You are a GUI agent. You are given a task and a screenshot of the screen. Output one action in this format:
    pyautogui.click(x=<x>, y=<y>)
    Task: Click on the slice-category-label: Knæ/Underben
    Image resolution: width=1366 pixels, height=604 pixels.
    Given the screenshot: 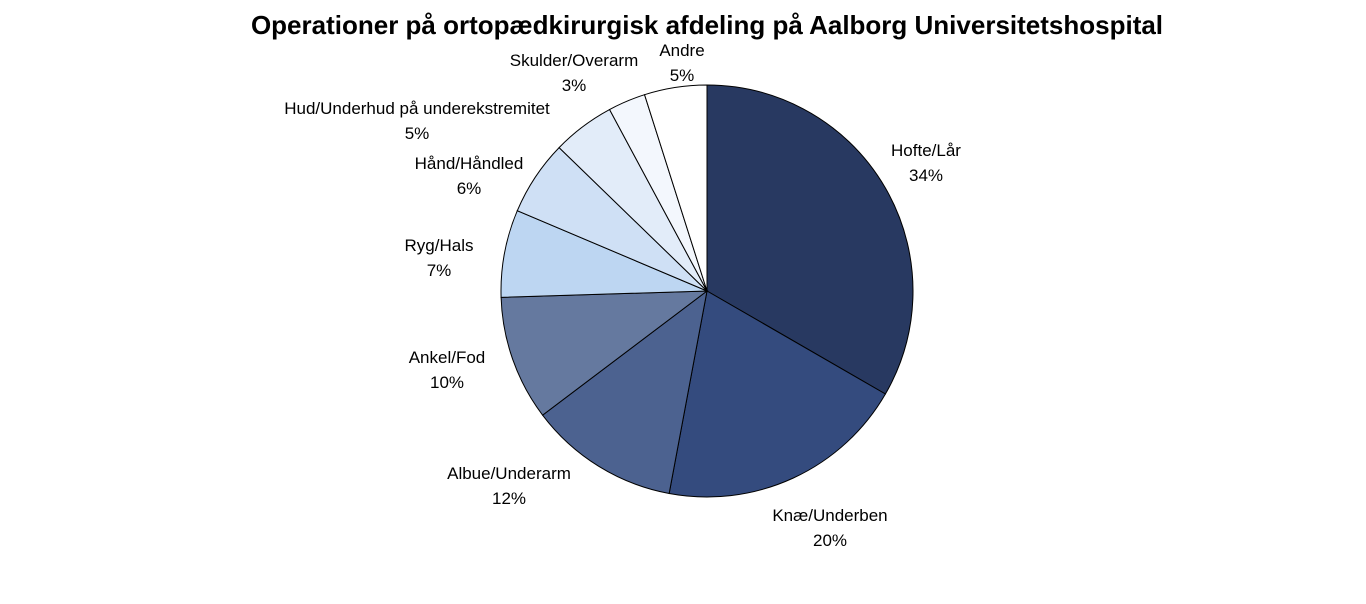 What is the action you would take?
    pyautogui.click(x=829, y=515)
    